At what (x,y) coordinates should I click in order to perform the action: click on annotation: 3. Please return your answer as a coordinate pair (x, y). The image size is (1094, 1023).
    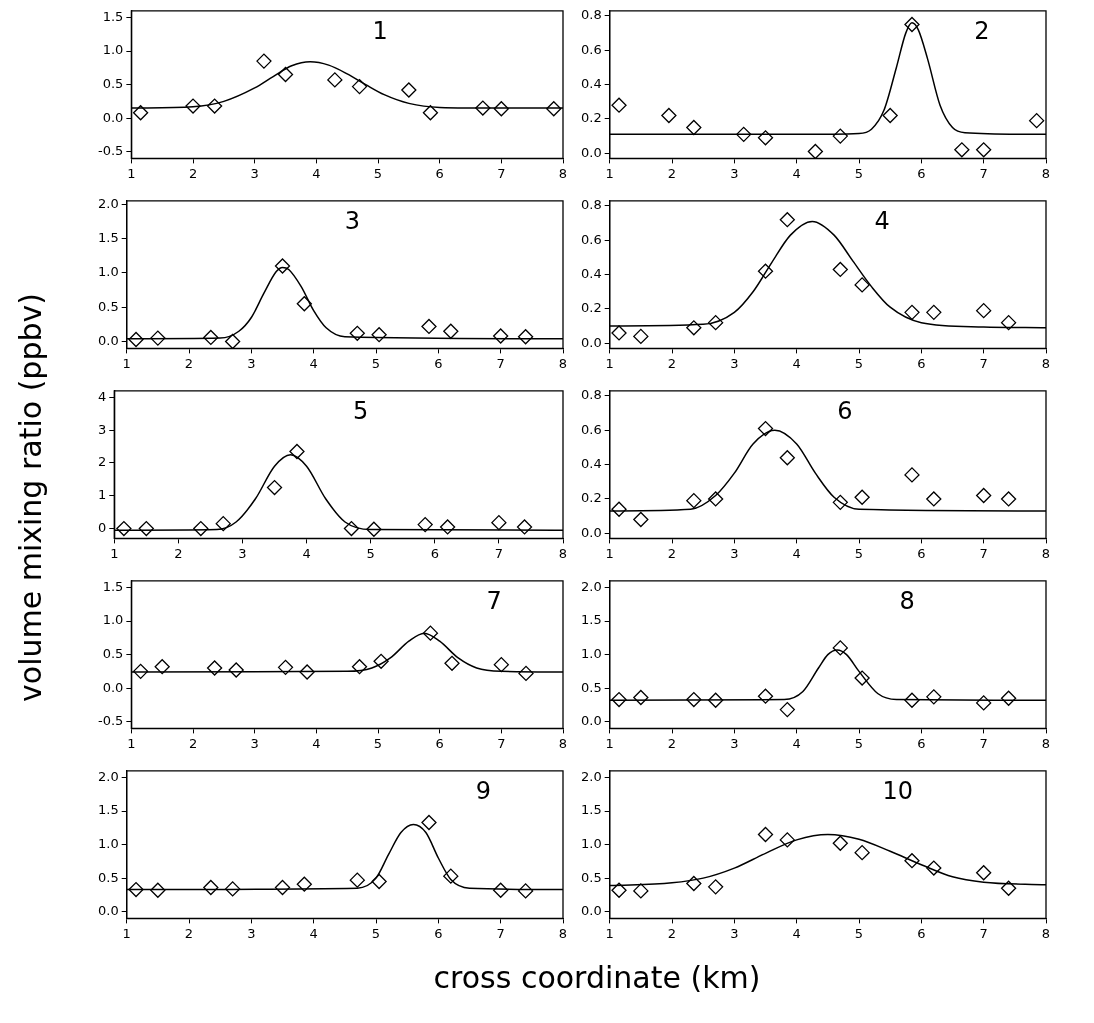
    Looking at the image, I should click on (352, 221).